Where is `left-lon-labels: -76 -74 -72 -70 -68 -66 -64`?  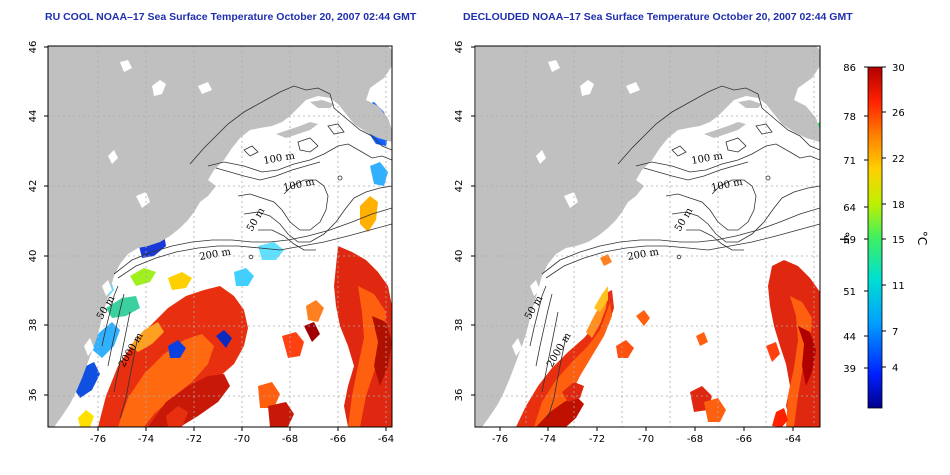
left-lon-labels: -76 -74 -72 -70 -68 -66 -64 is located at coordinates (242, 439).